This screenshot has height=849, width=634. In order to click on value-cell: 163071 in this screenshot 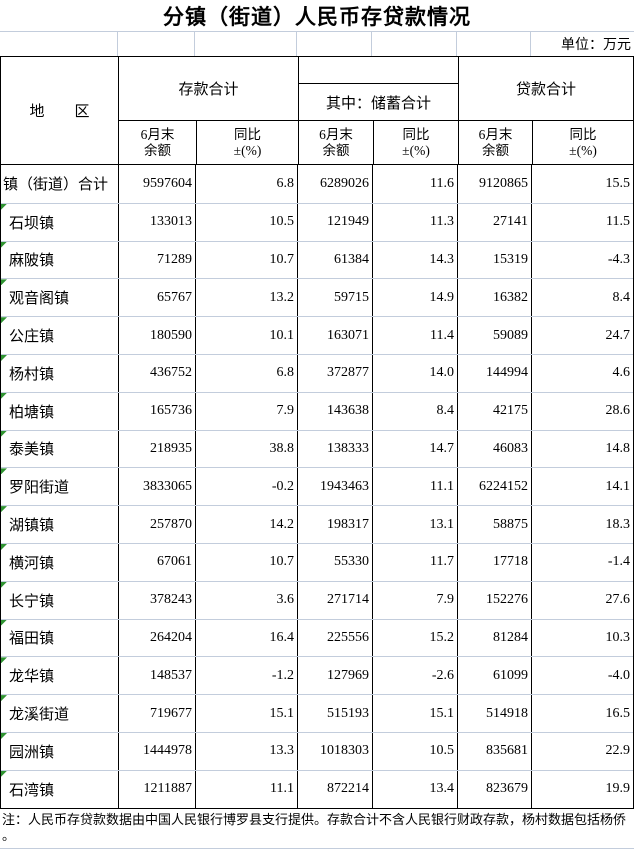, I will do `click(335, 335)`.